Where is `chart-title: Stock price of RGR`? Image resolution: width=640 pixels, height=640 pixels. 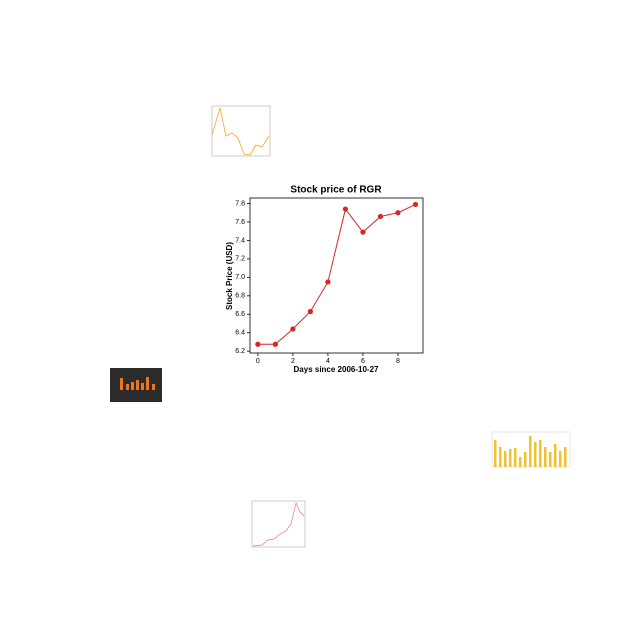 chart-title: Stock price of RGR is located at coordinates (336, 190).